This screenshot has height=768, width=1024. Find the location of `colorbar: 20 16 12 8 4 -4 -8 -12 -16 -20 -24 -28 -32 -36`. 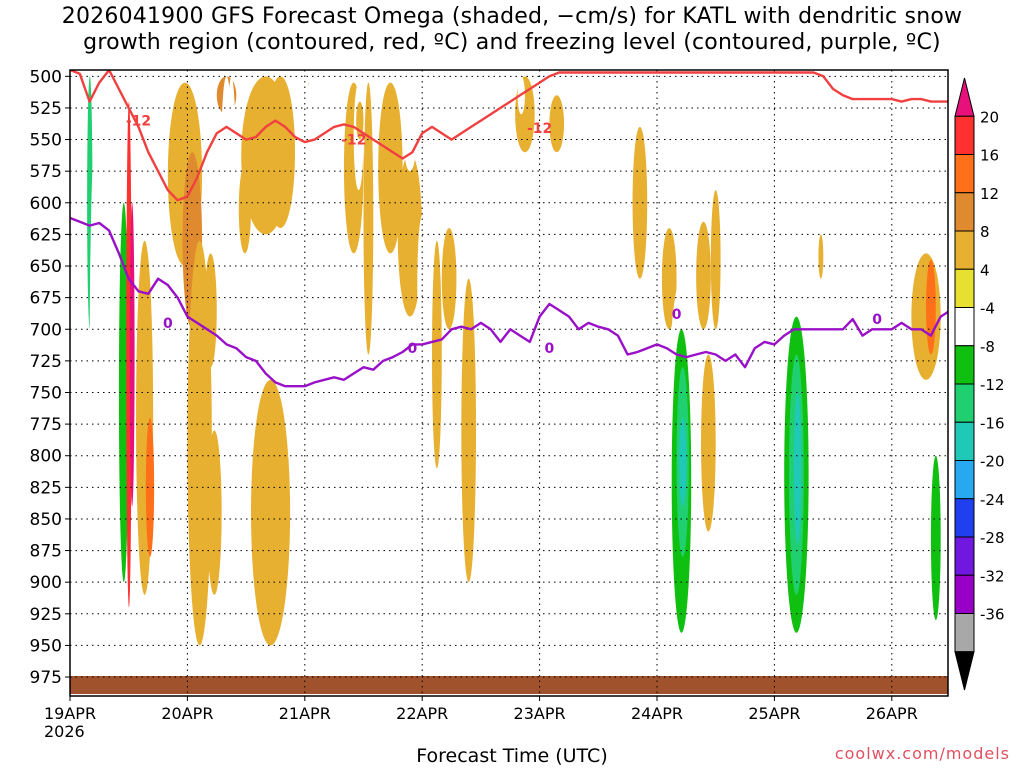

colorbar: 20 16 12 8 4 -4 -8 -12 -16 -20 -24 -28 -32 -36 is located at coordinates (979, 384).